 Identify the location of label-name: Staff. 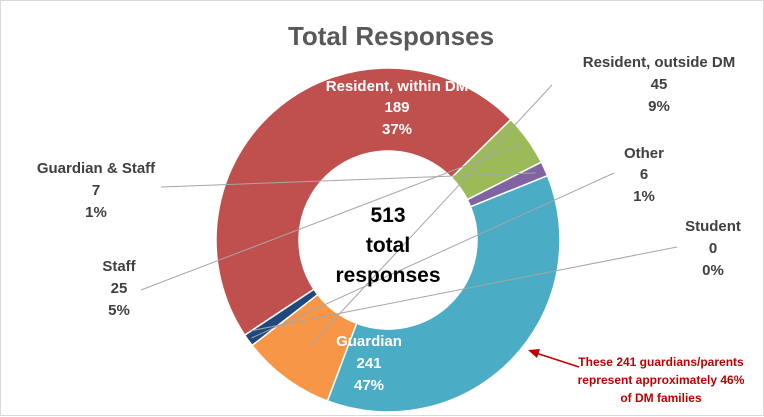
(119, 266).